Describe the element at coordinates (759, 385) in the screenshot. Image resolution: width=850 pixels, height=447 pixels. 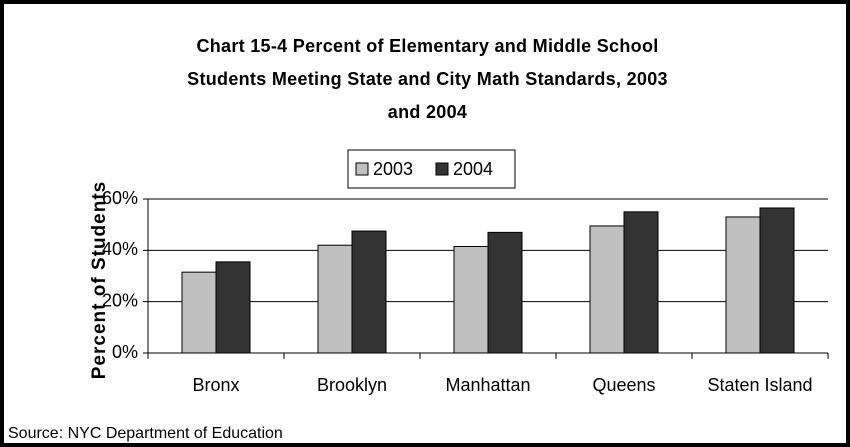
I see `x-tick-label: Staten Island` at that location.